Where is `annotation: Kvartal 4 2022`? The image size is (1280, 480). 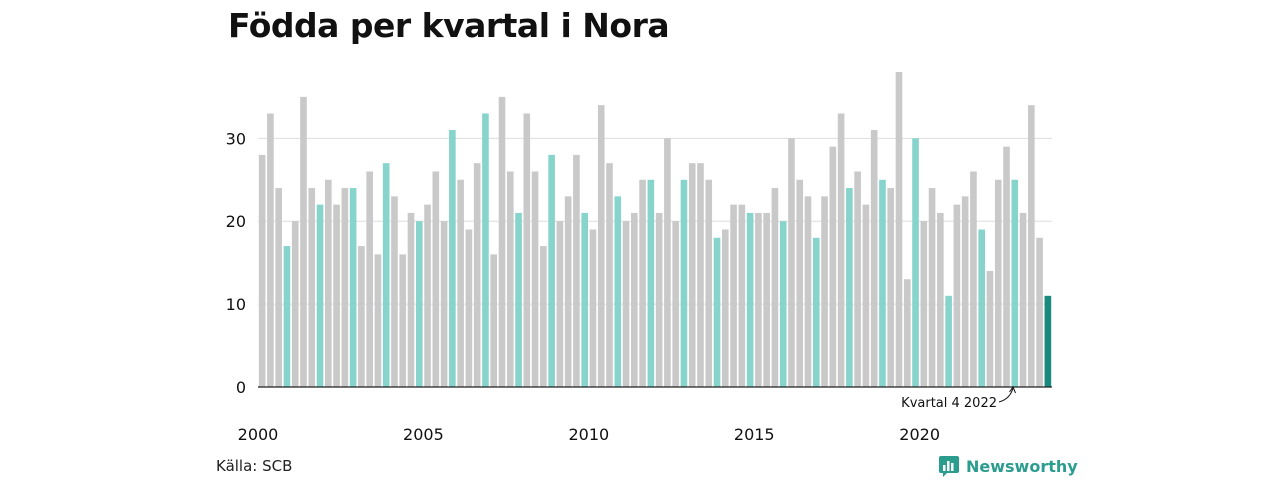 annotation: Kvartal 4 2022 is located at coordinates (958, 398).